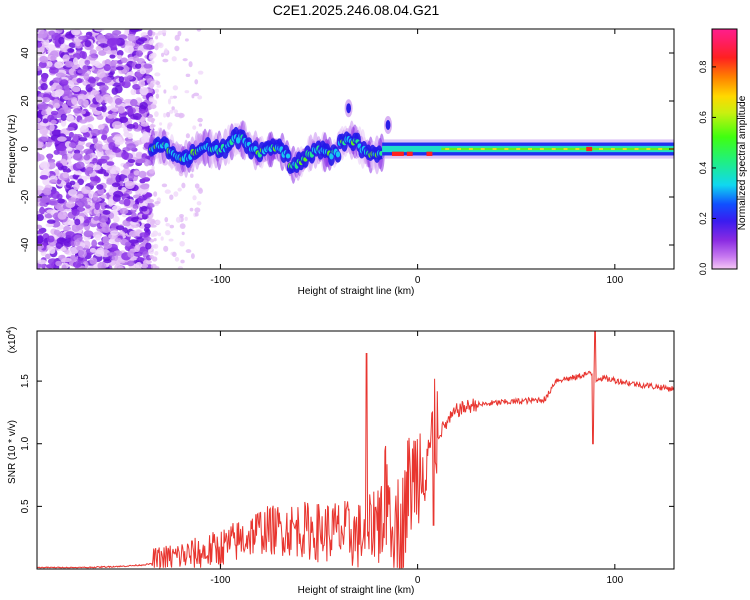  Describe the element at coordinates (25, 196) in the screenshot. I see `spectrogram-ytick-label: -20` at that location.